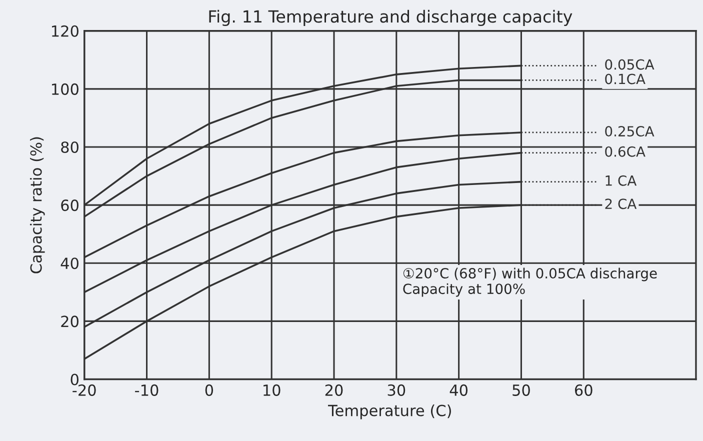 The image size is (703, 441). What do you see at coordinates (84, 390) in the screenshot?
I see `x-tick-label: -20` at bounding box center [84, 390].